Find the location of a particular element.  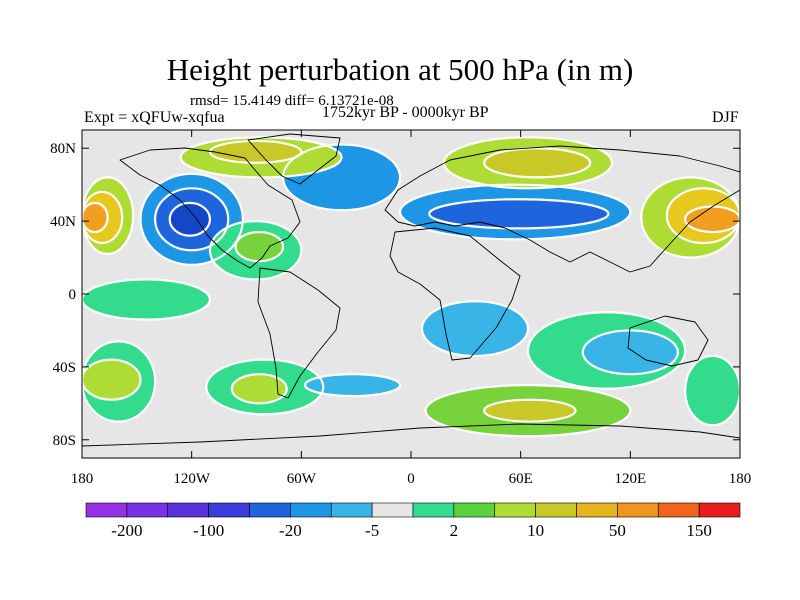

colorbar-label: 10 is located at coordinates (535, 530).